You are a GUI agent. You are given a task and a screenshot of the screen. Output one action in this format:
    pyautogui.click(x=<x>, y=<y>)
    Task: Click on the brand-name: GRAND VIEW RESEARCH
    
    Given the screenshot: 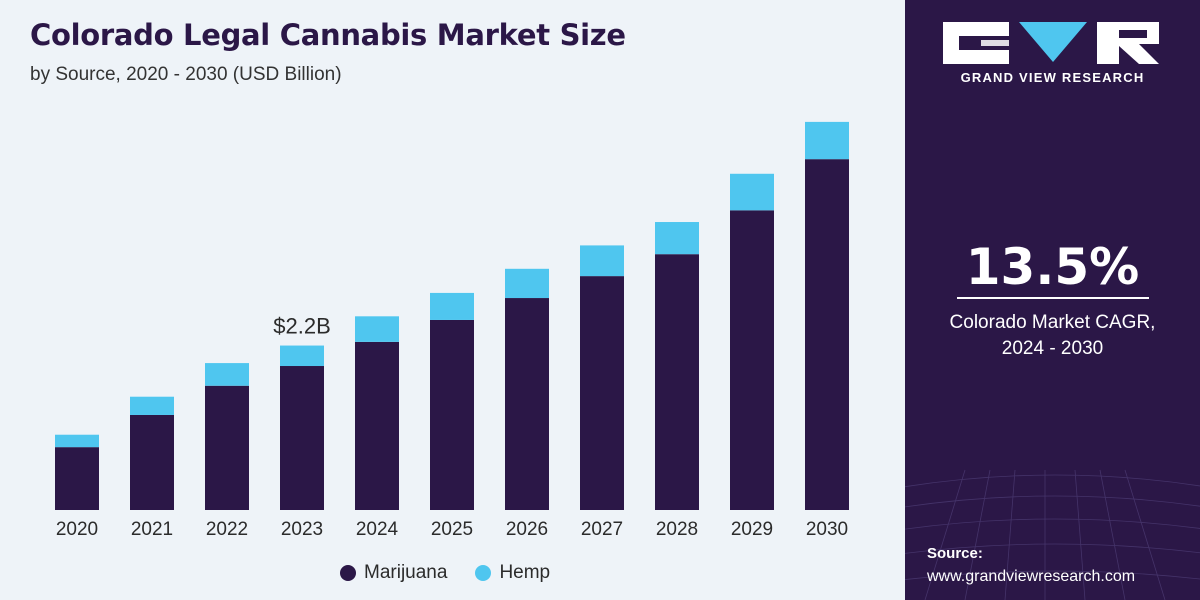 What is the action you would take?
    pyautogui.click(x=1052, y=77)
    